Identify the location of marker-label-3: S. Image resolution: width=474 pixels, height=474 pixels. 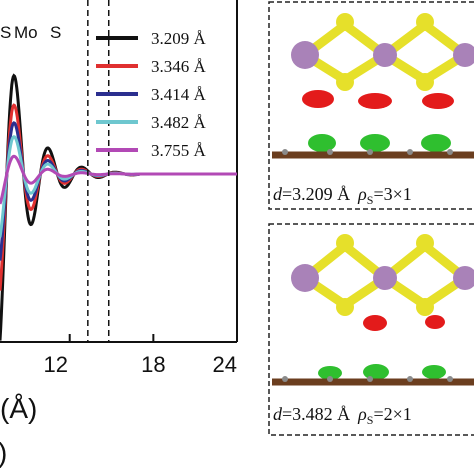
(55, 32).